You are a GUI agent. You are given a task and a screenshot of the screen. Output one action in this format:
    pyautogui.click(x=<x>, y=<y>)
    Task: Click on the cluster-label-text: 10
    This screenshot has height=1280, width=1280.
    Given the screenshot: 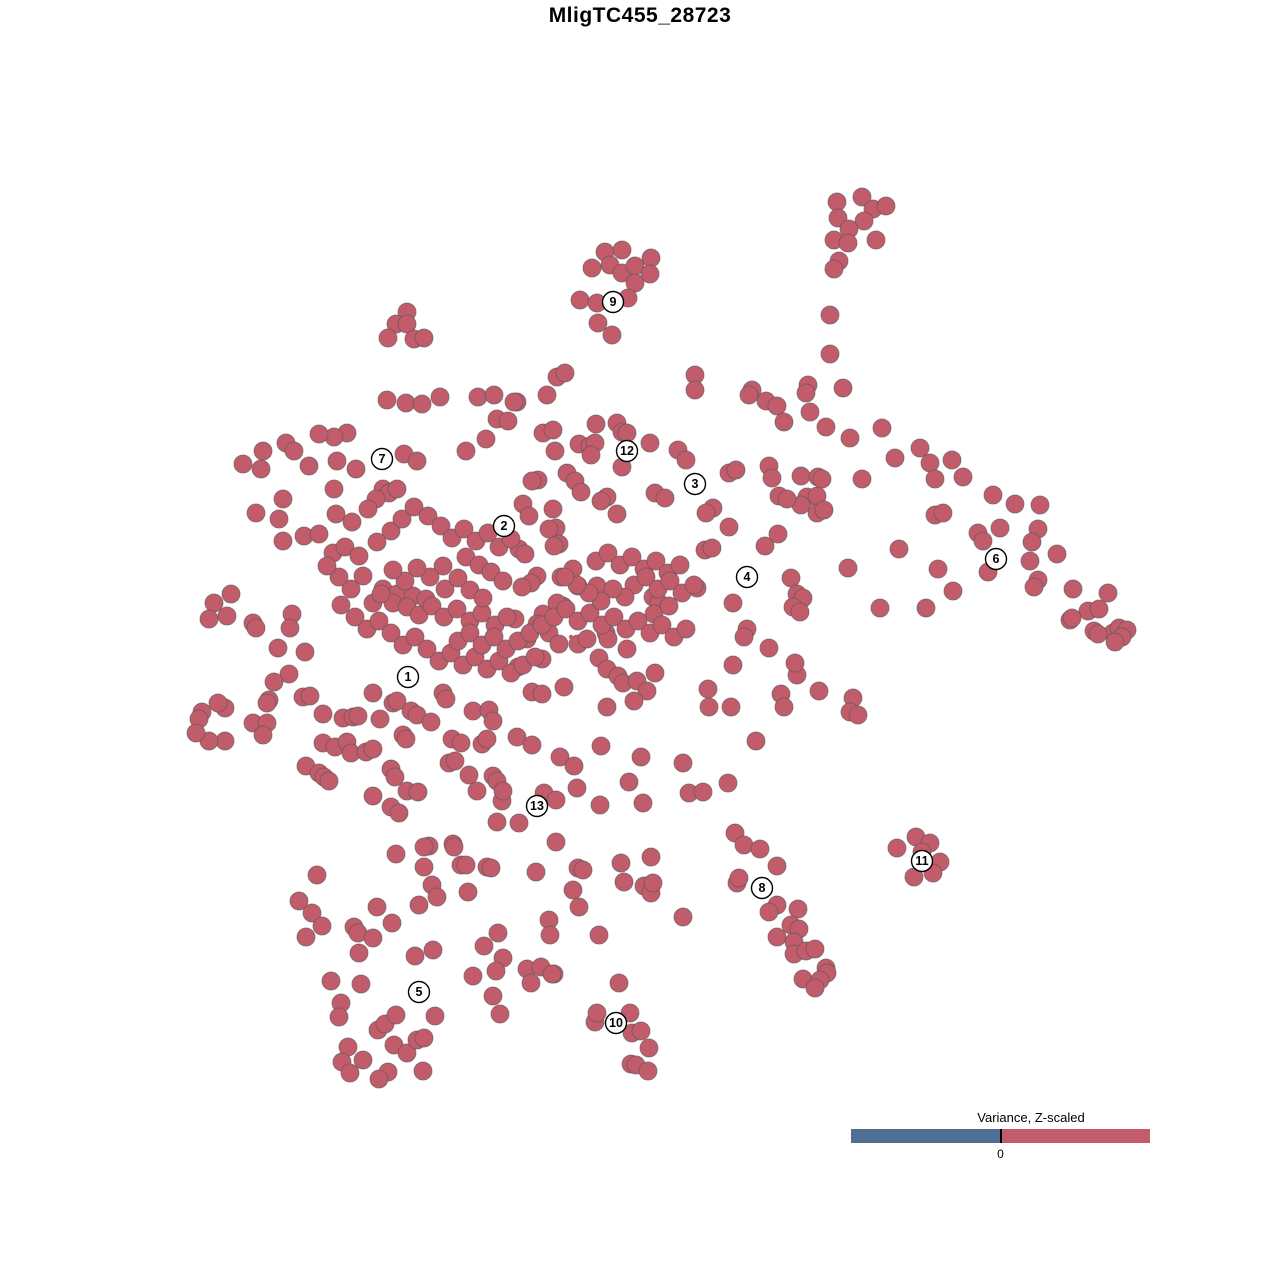 What is the action you would take?
    pyautogui.click(x=616, y=1023)
    